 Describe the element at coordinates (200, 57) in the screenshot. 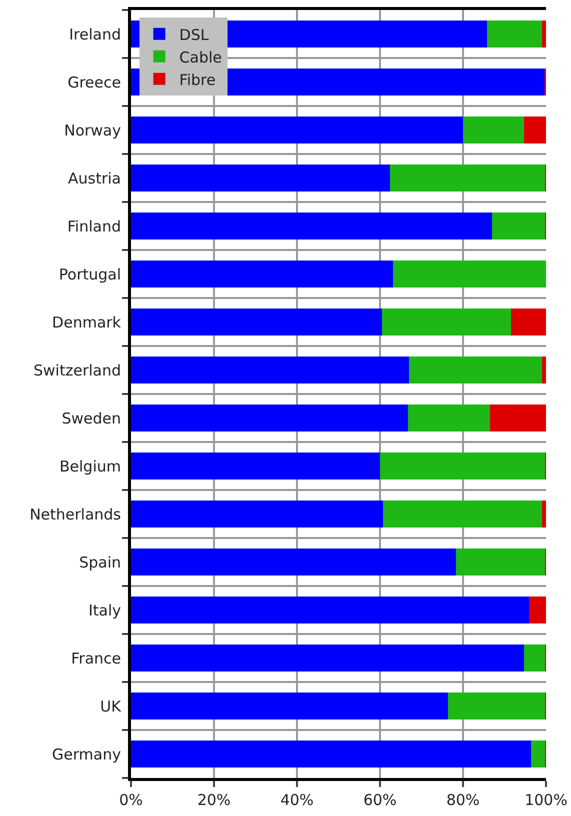

I see `legend-label: Cable` at that location.